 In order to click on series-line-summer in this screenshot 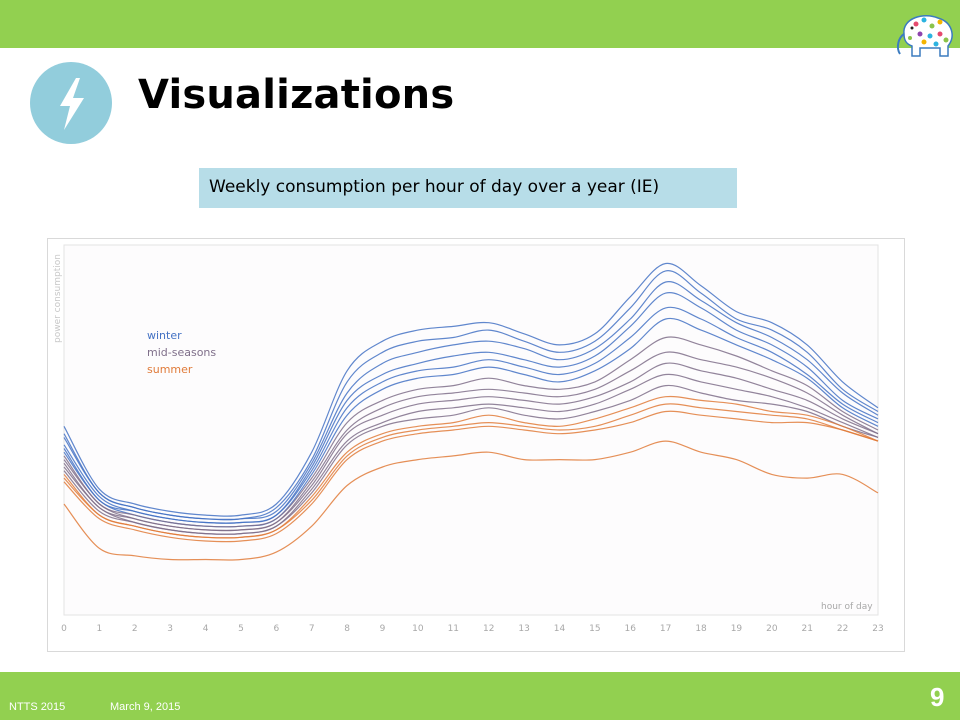, I will do `click(471, 500)`.